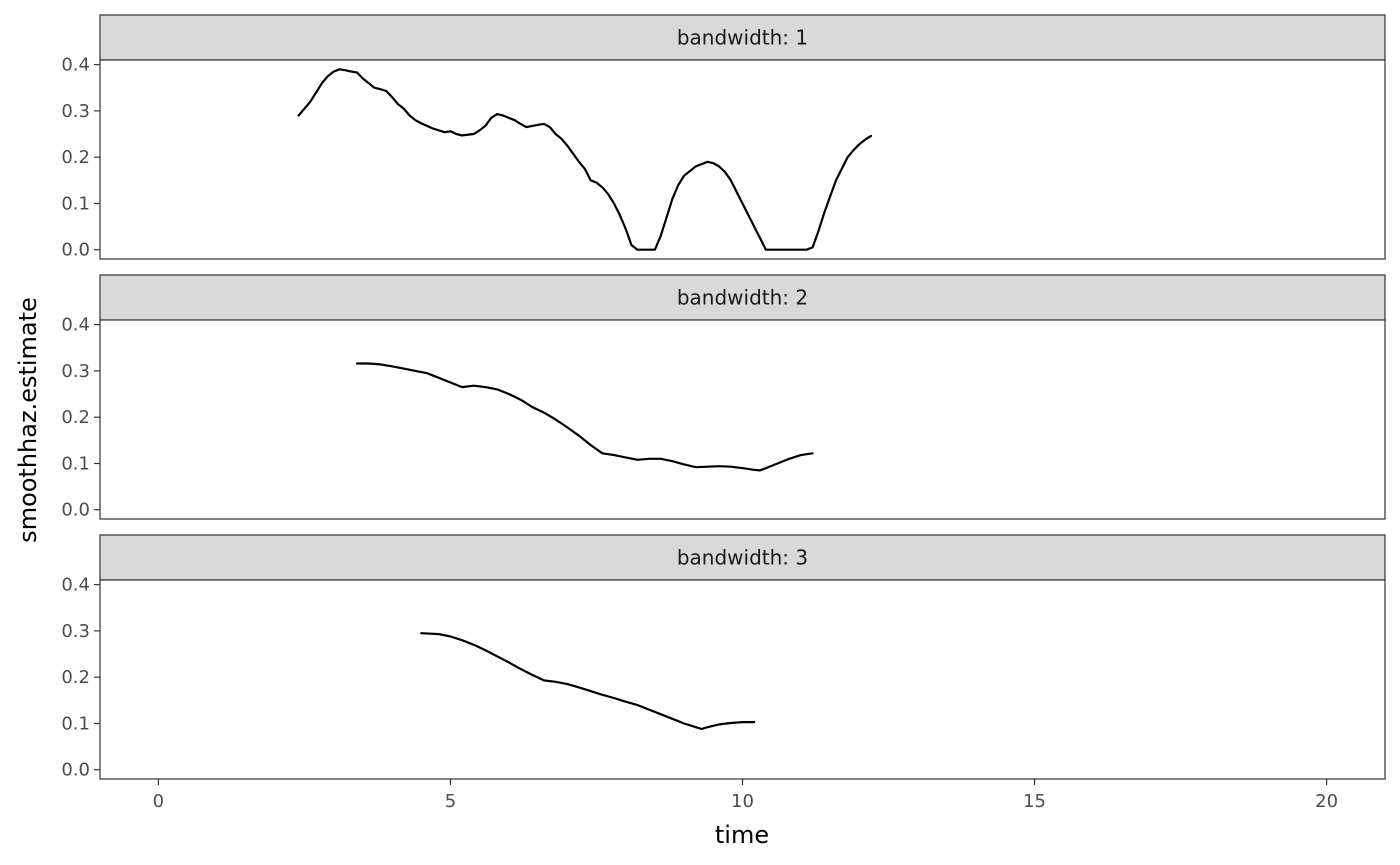 This screenshot has width=1400, height=865. I want to click on x-axis: 0 5 10 15 20, so click(745, 795).